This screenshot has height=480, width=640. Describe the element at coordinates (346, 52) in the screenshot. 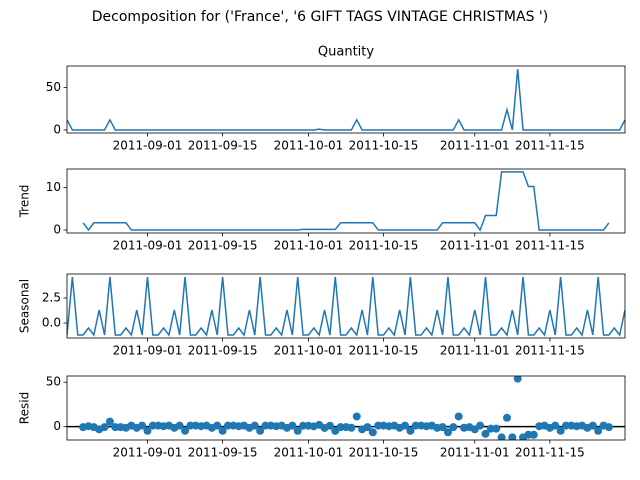

I see `panel-title: Quantity` at that location.